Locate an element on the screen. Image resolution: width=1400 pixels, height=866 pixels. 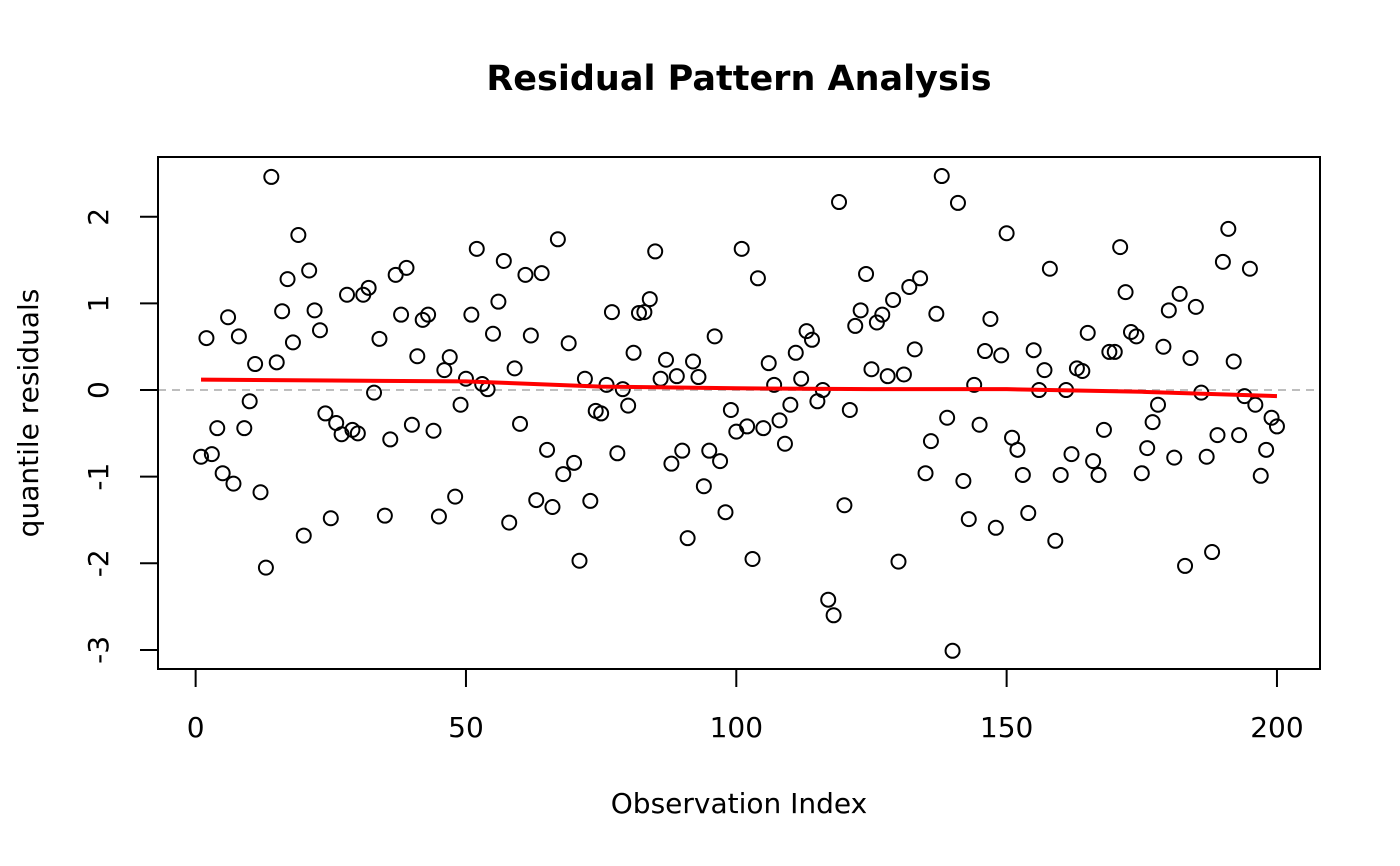
y-tick-label: -2 is located at coordinates (98, 563).